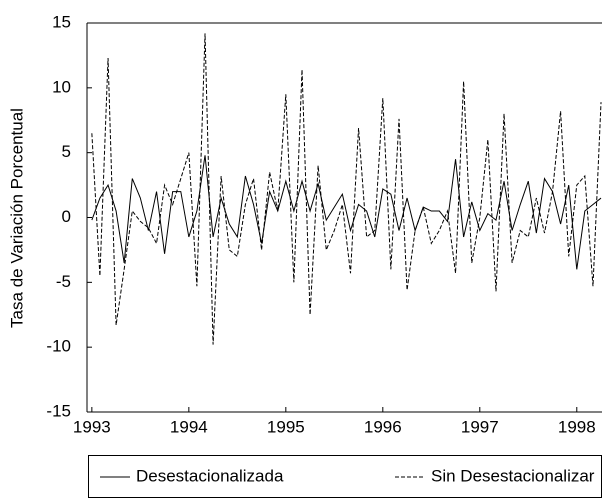  Describe the element at coordinates (286, 426) in the screenshot. I see `x-tick-label: 1995` at that location.